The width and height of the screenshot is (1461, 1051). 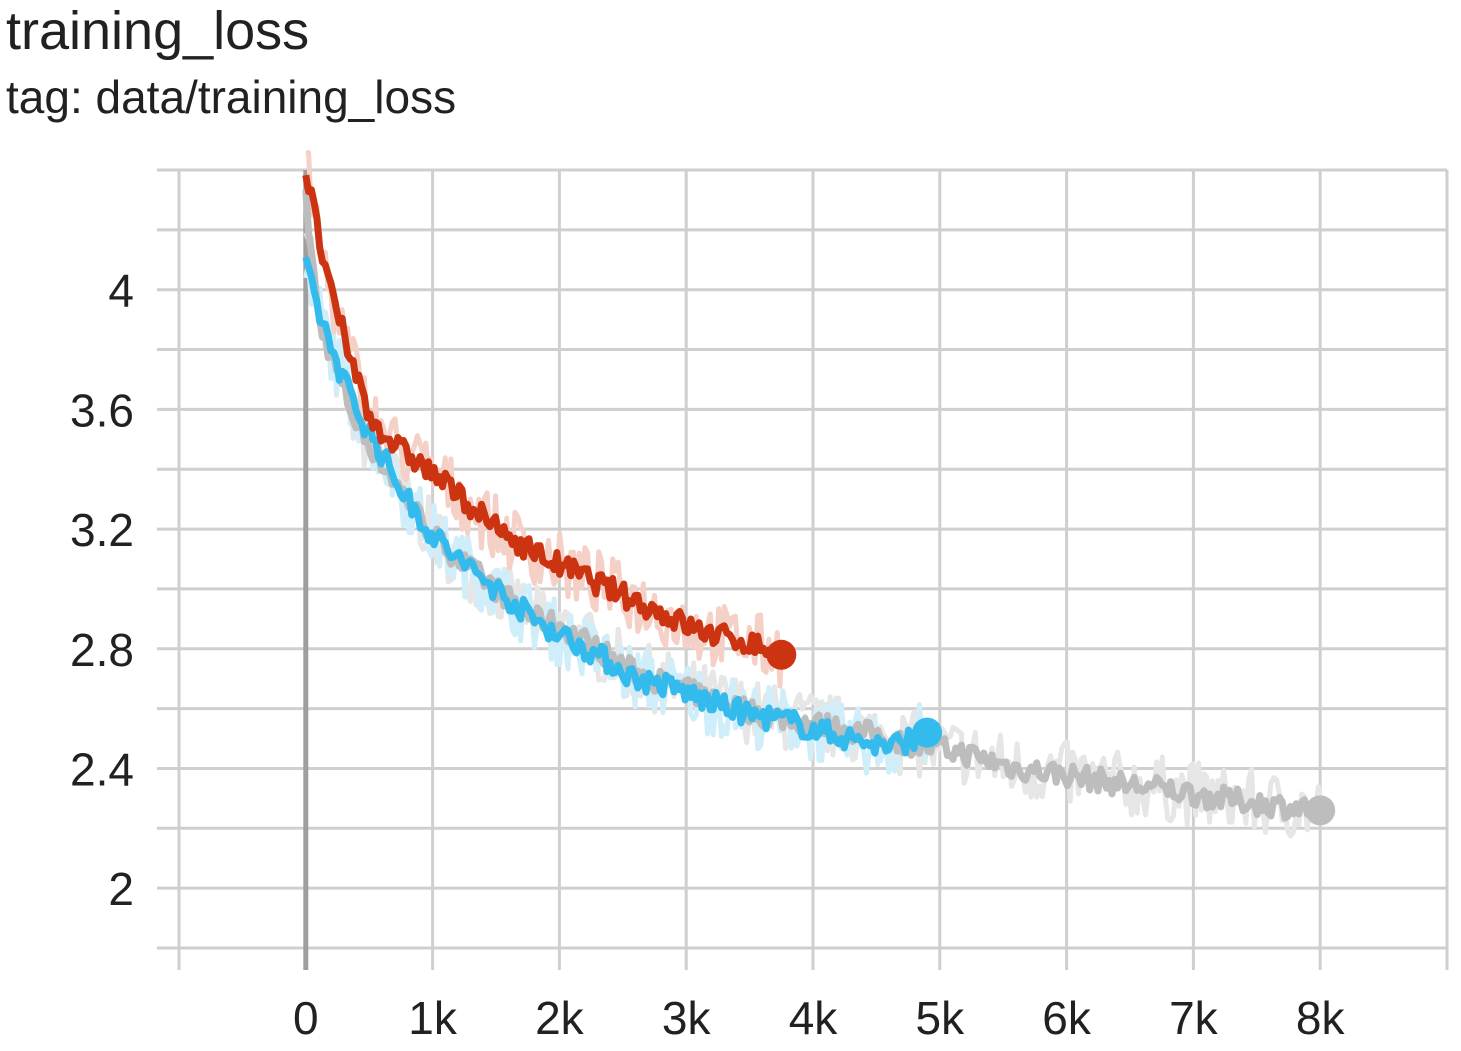 What do you see at coordinates (306, 1018) in the screenshot?
I see `x-tick-label: 0` at bounding box center [306, 1018].